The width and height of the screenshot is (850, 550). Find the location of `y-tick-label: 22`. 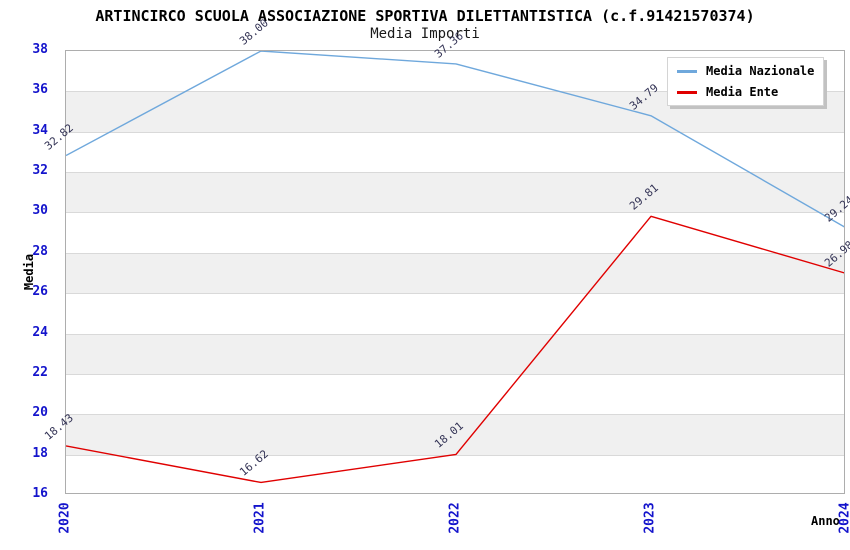

y-tick-label: 22 is located at coordinates (40, 372).